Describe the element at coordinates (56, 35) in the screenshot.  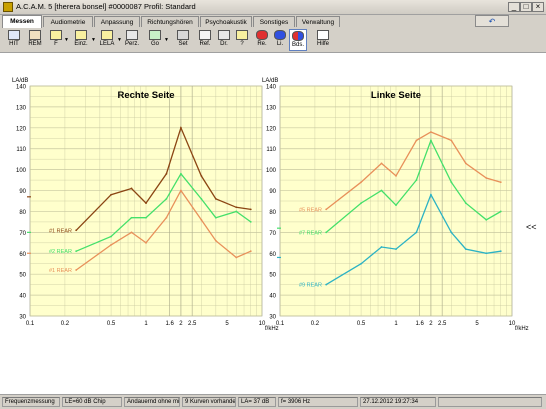
I see `f-icon` at that location.